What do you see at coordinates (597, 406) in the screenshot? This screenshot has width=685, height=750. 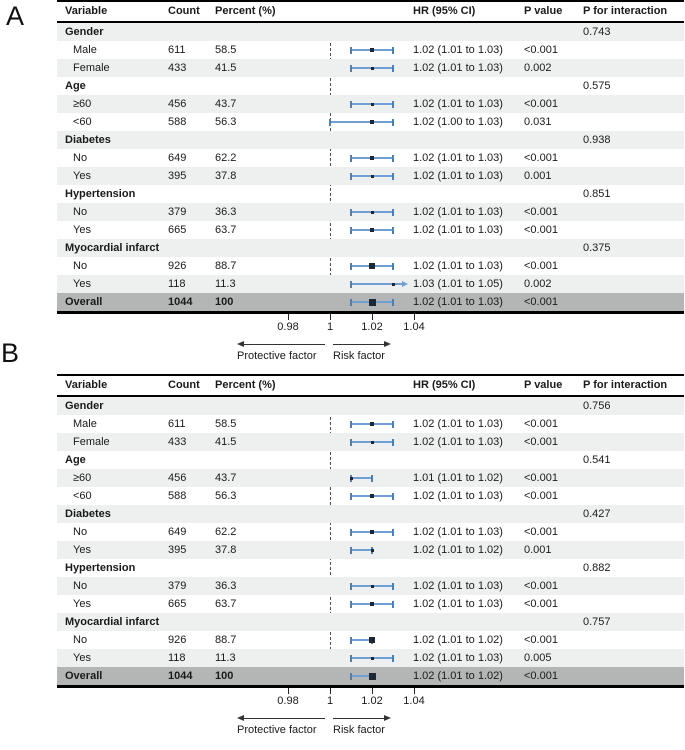 I see `p-interaction-value: 0.756` at bounding box center [597, 406].